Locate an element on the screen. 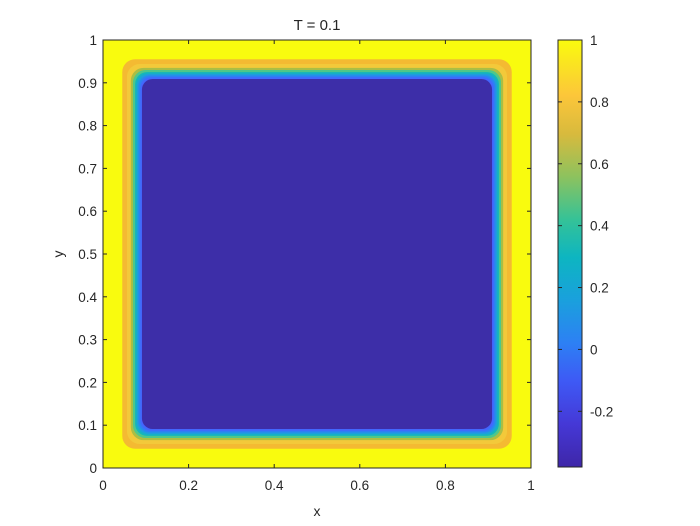 This screenshot has width=700, height=526. x-tick-label: 0.4 is located at coordinates (274, 485).